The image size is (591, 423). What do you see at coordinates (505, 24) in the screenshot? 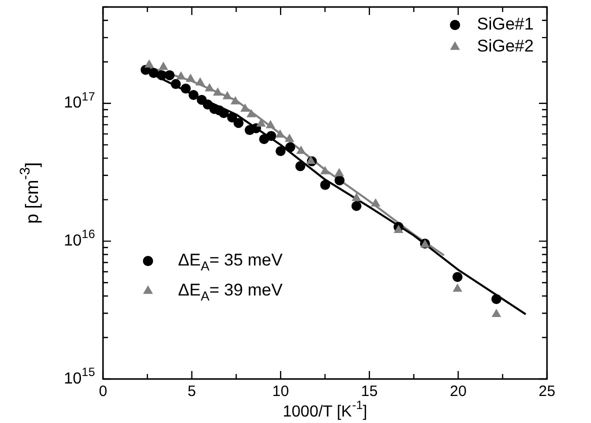
I see `legend-label: SiGe#1` at bounding box center [505, 24].